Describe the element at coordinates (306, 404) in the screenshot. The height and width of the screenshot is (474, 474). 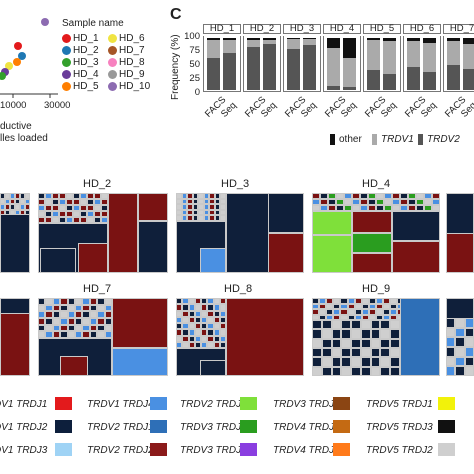
I see `legend-label: TRDV3 TRDJ2` at that location.